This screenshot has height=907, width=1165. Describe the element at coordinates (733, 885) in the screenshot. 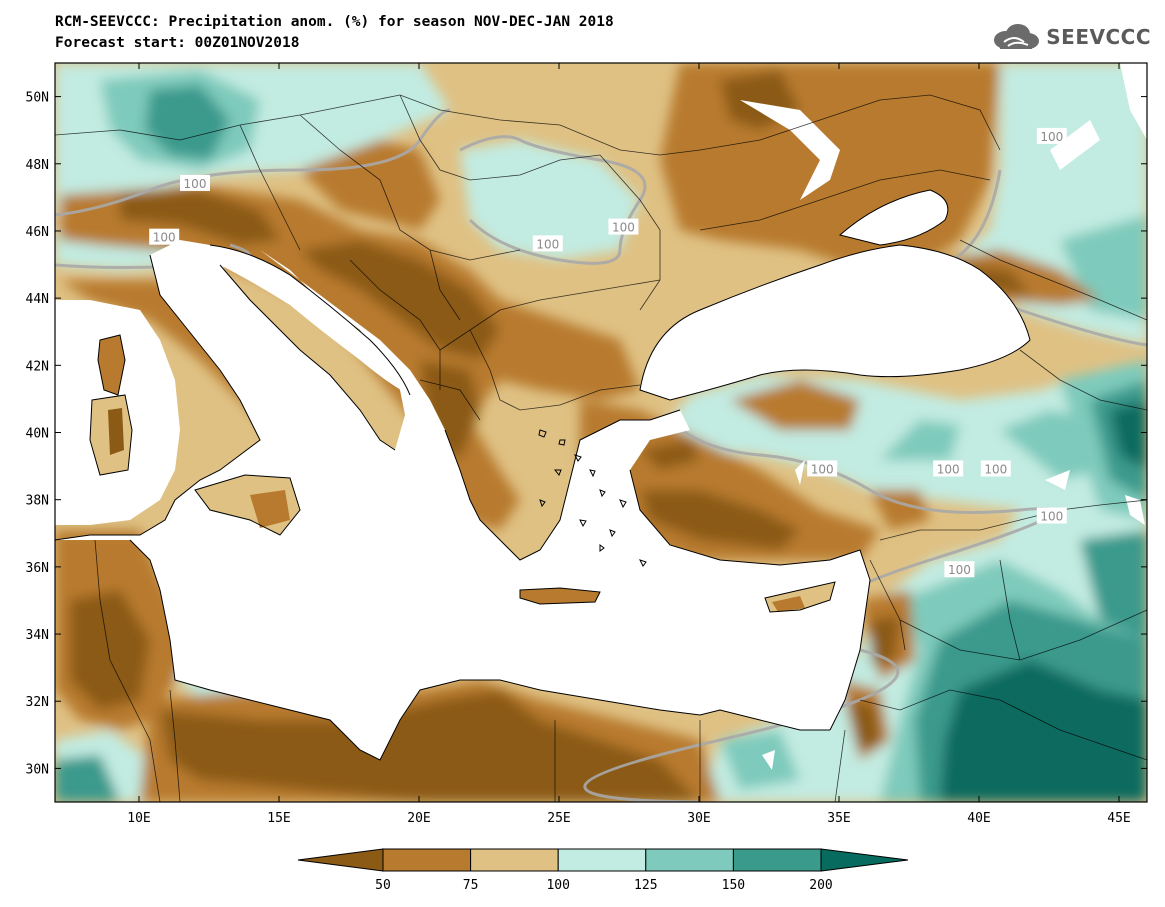

I see `colorbar-label: 150` at that location.